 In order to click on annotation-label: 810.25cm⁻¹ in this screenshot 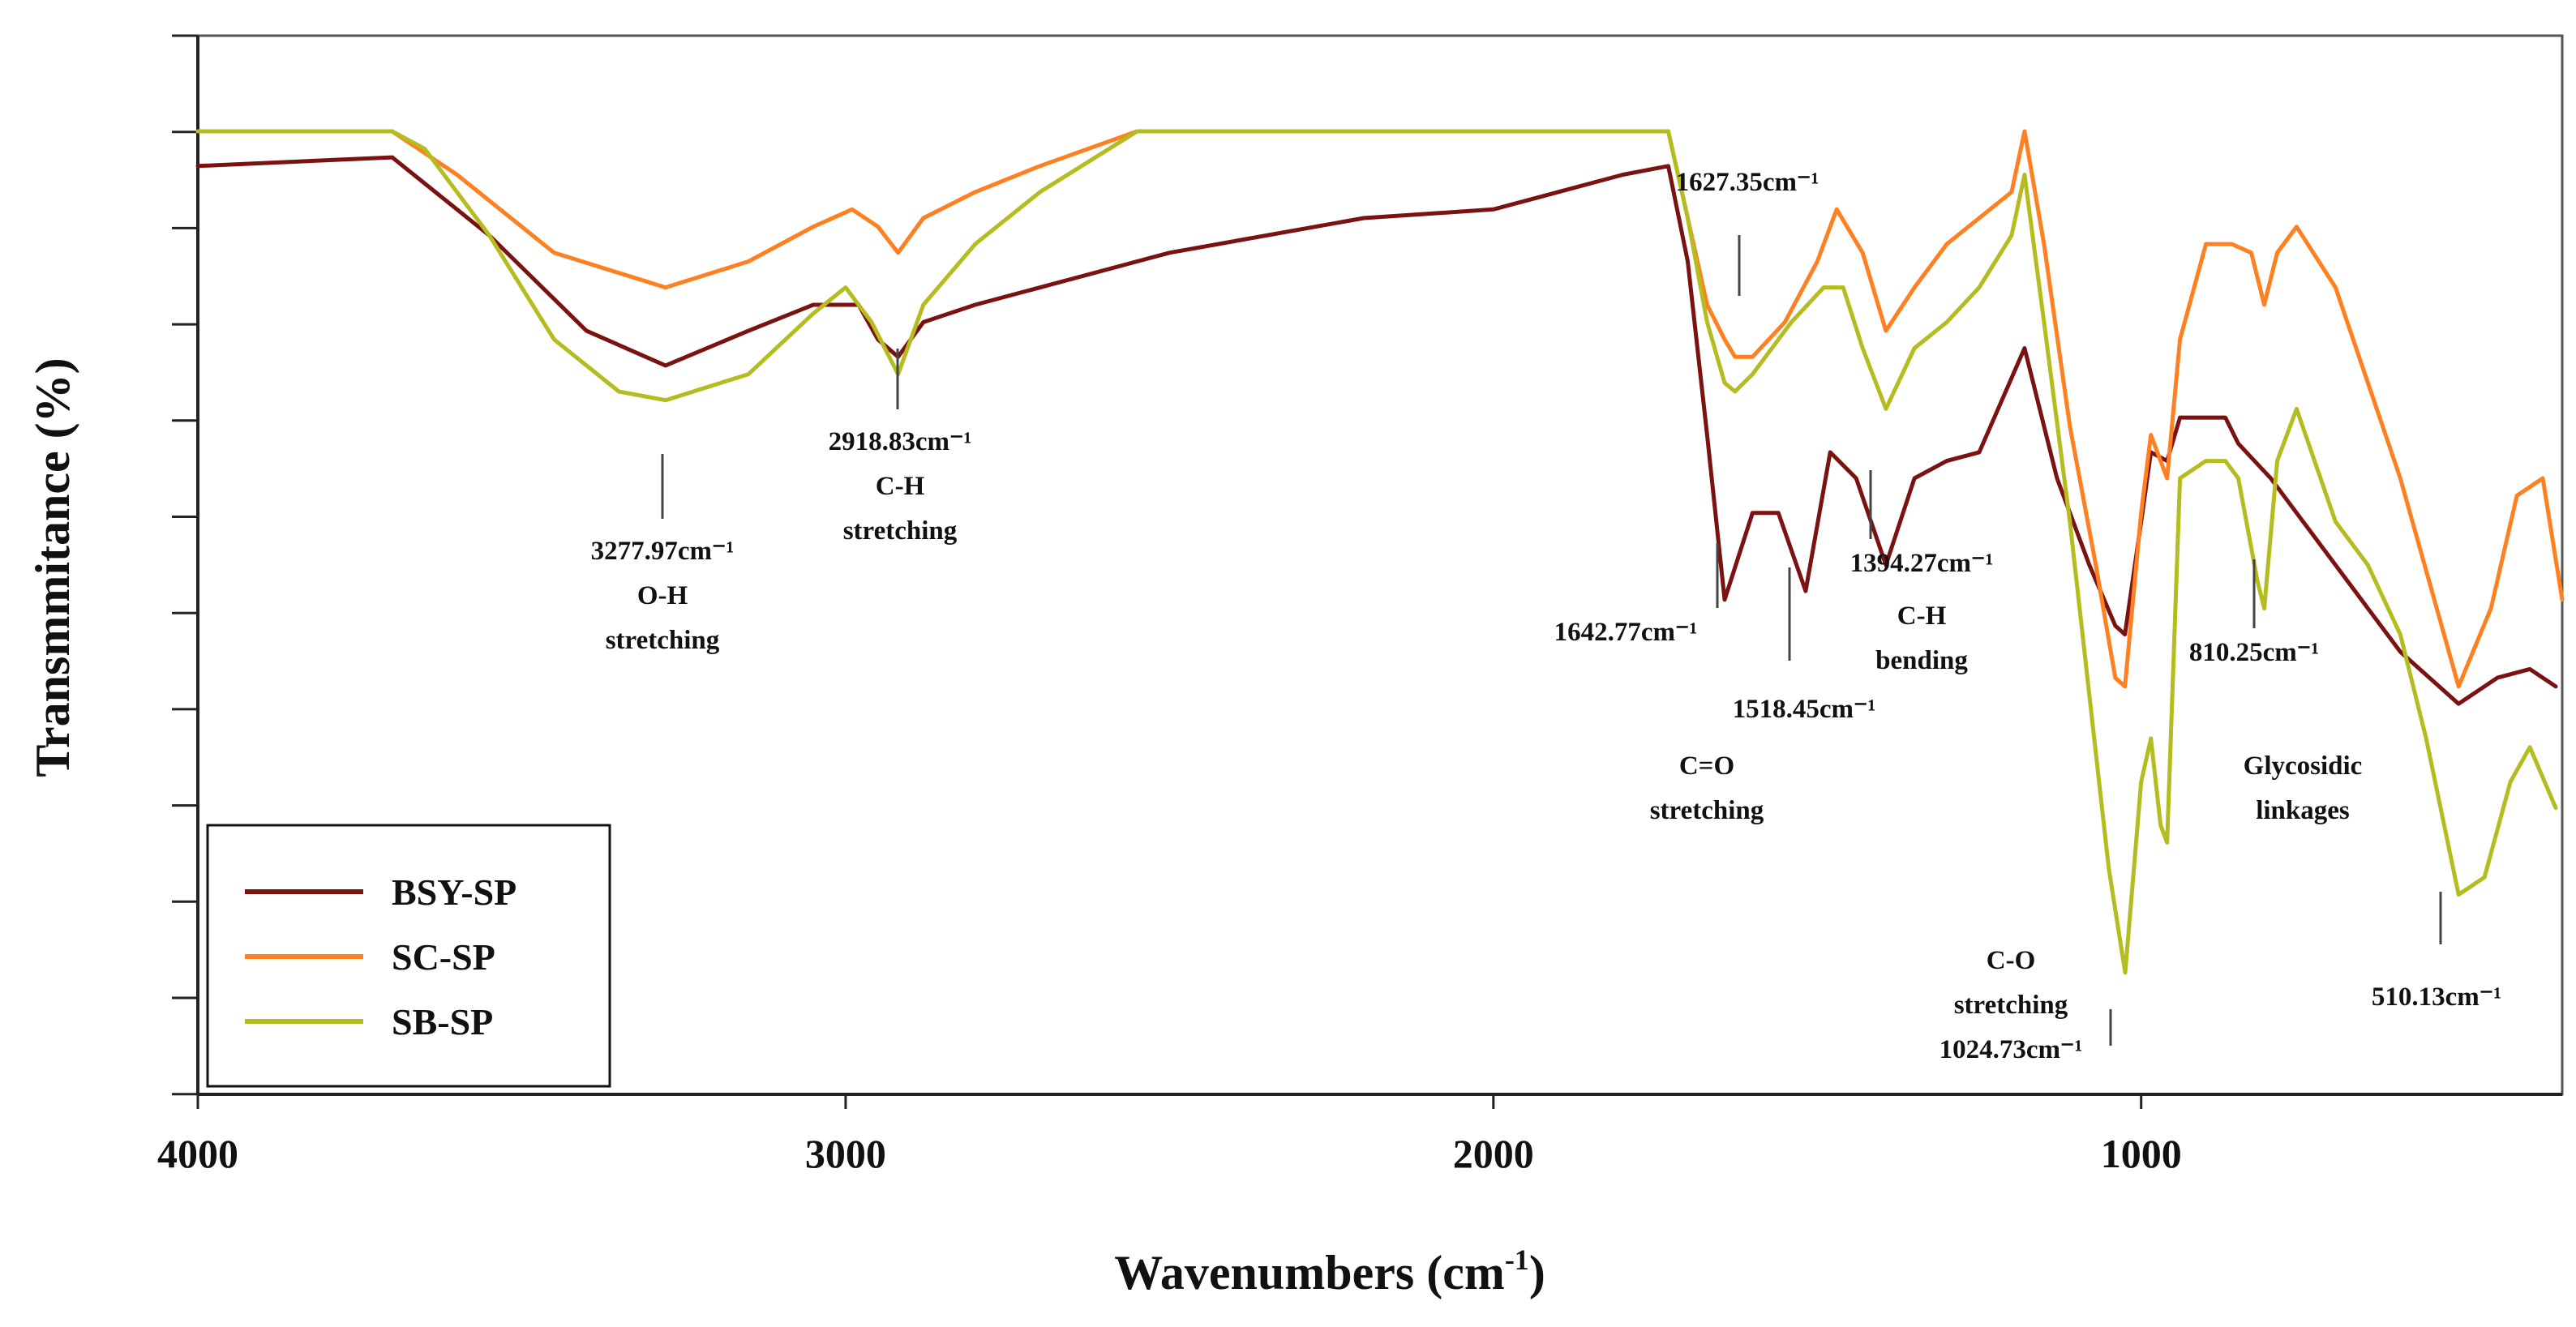, I will do `click(2254, 652)`.